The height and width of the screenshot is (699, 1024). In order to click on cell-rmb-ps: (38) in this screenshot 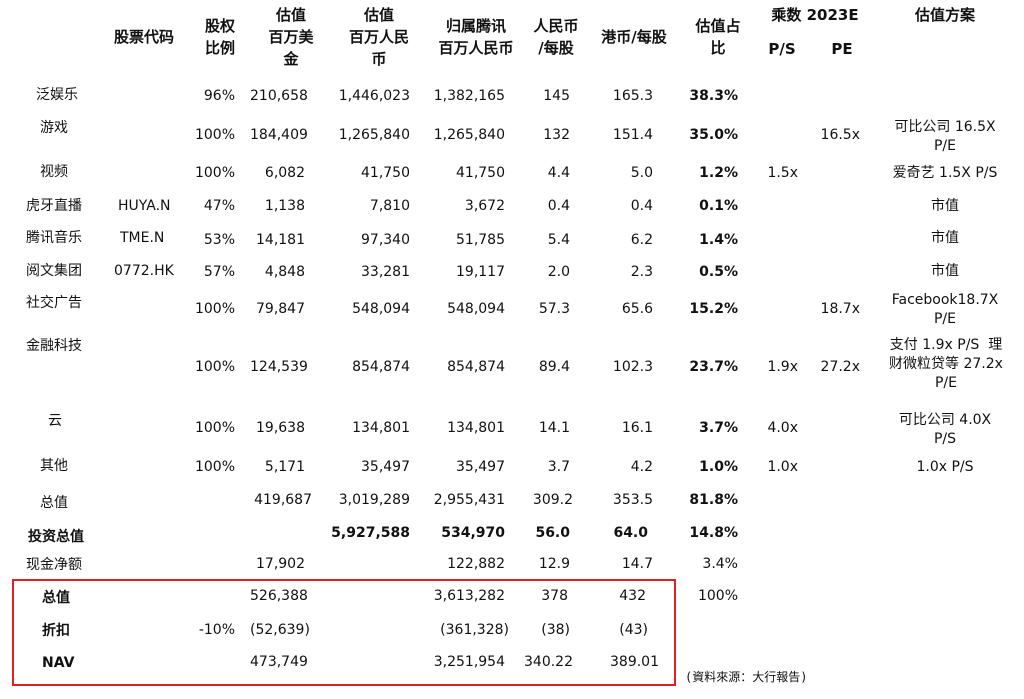, I will do `click(555, 630)`.